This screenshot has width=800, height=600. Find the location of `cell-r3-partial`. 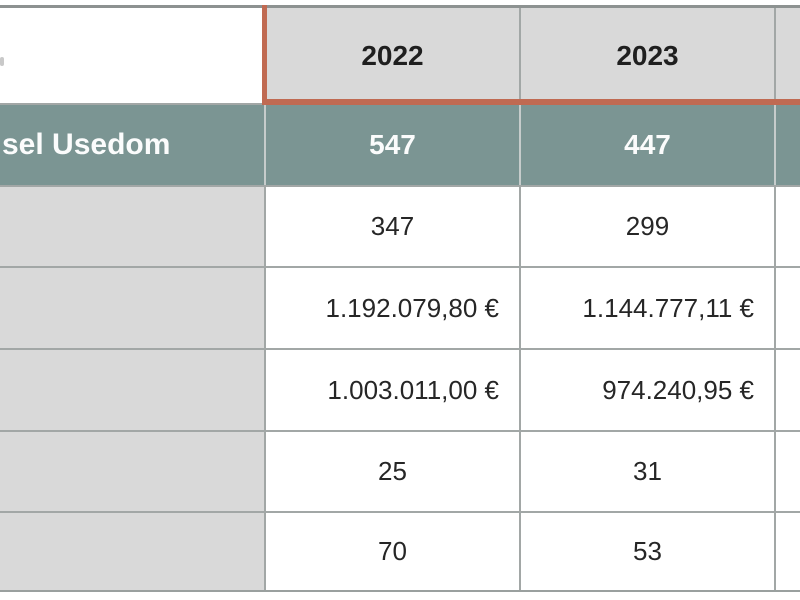

cell-r3-partial is located at coordinates (788, 308).